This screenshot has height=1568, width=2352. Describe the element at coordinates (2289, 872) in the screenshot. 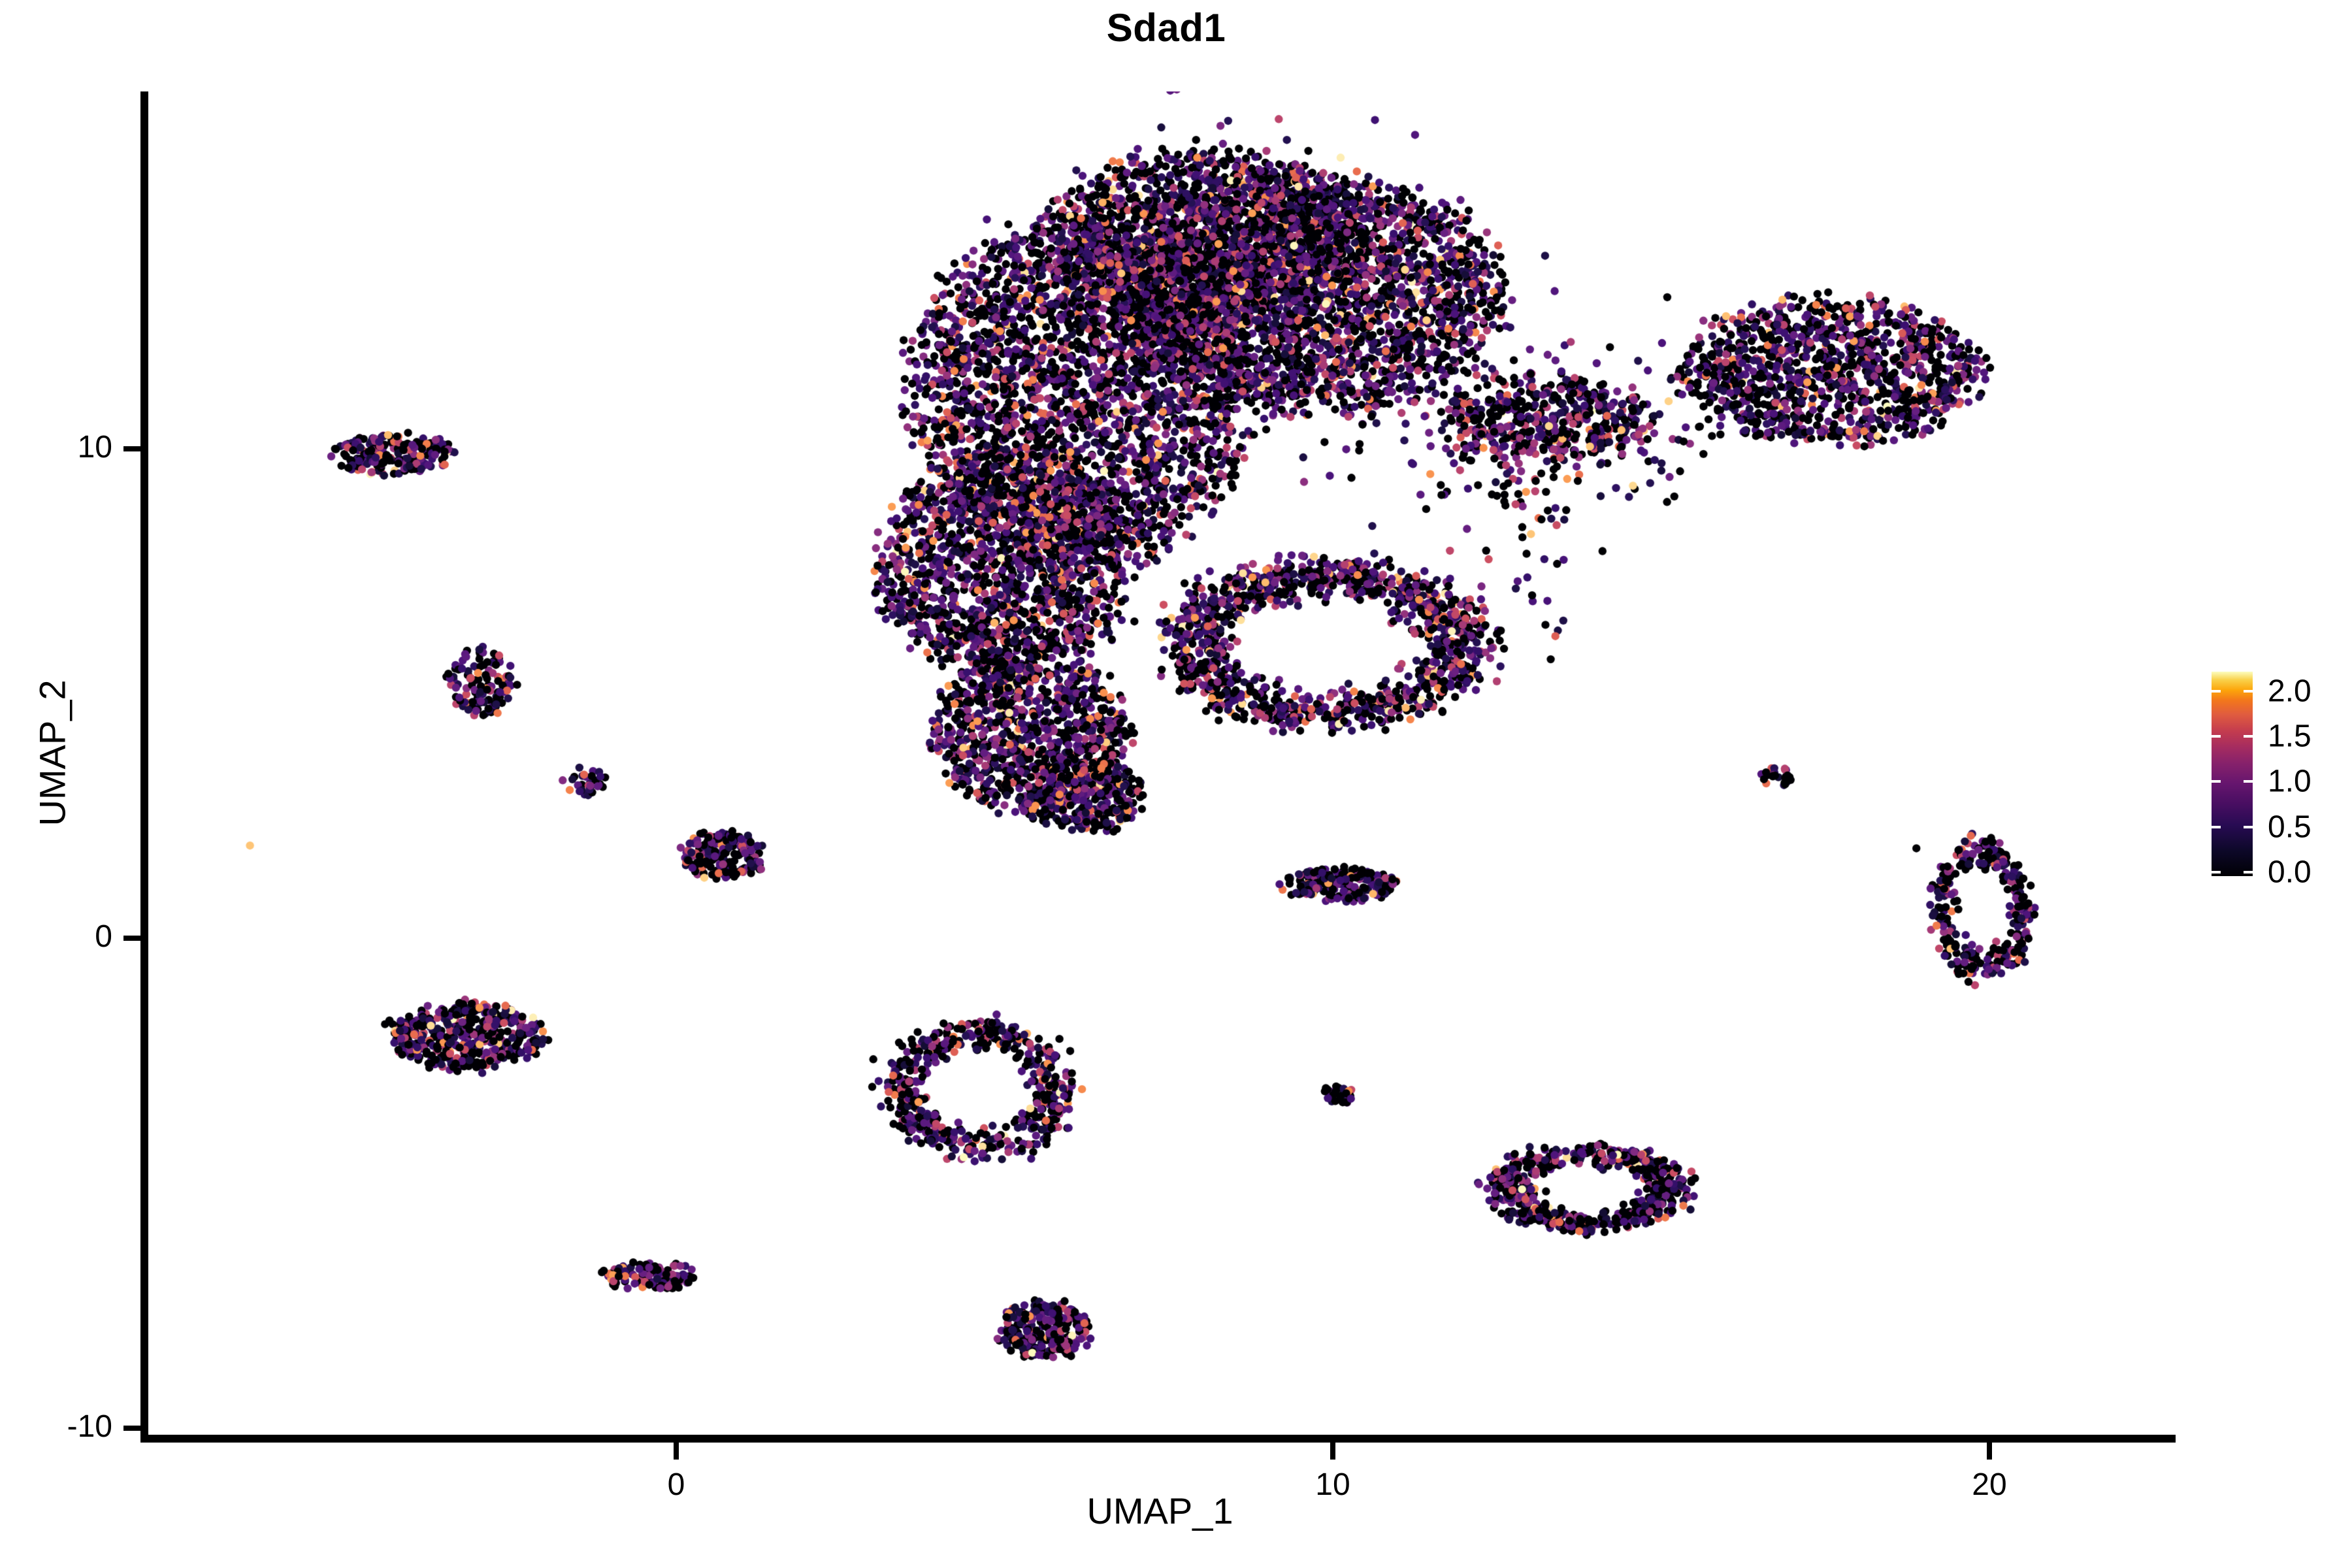

I see `colorbar-label: 0.0` at that location.